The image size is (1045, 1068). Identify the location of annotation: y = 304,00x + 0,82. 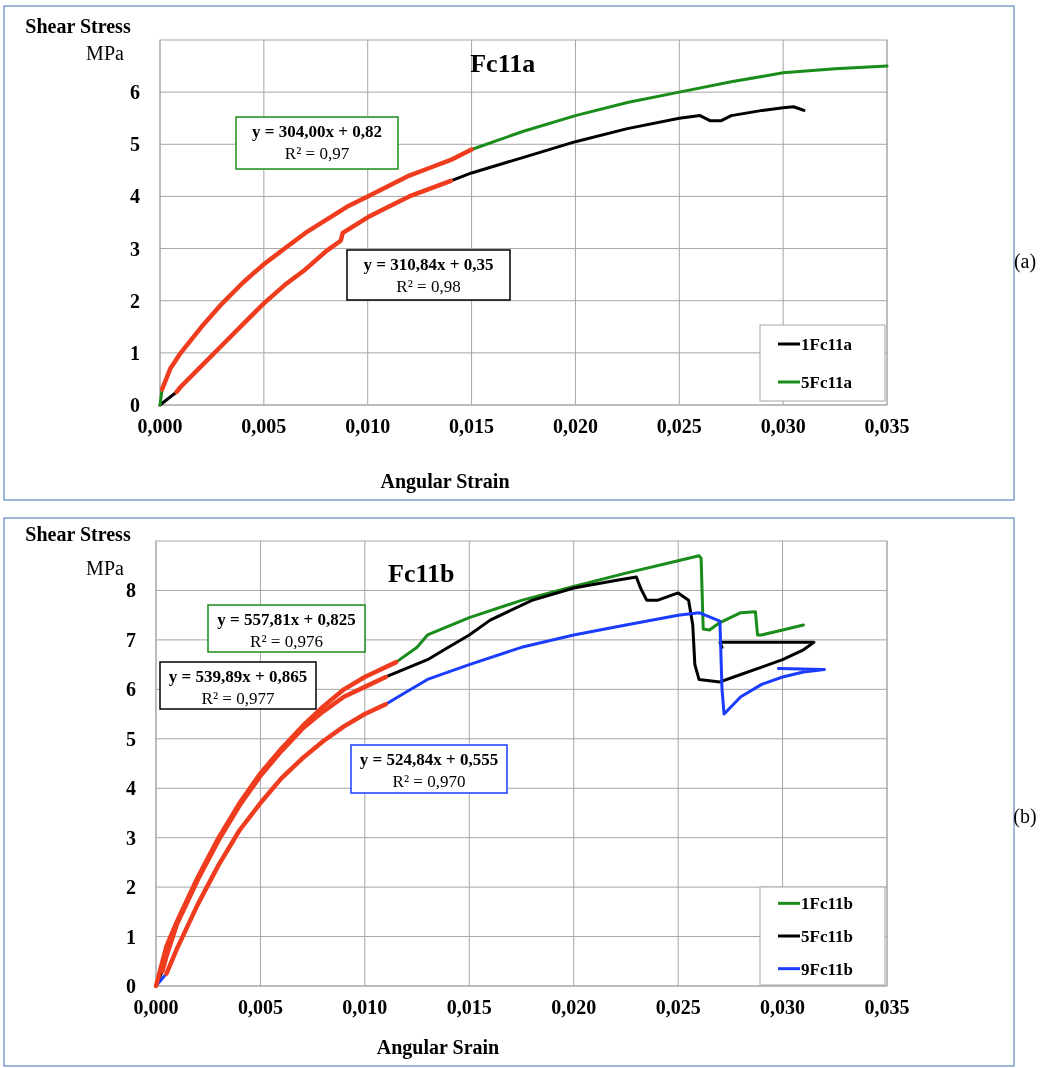
(317, 131).